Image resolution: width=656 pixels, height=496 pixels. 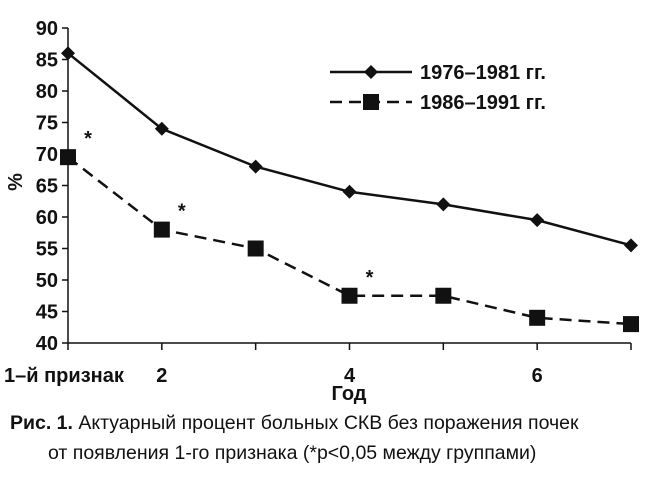 I want to click on y-tick-label: 60, so click(x=47, y=218).